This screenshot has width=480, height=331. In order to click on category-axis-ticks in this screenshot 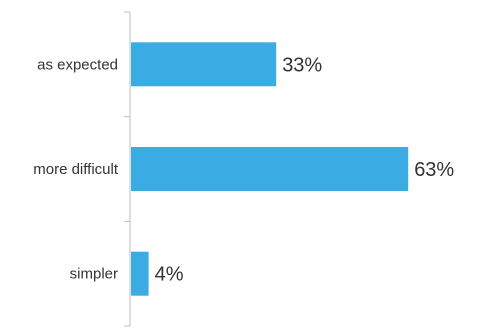, I will do `click(127, 169)`.